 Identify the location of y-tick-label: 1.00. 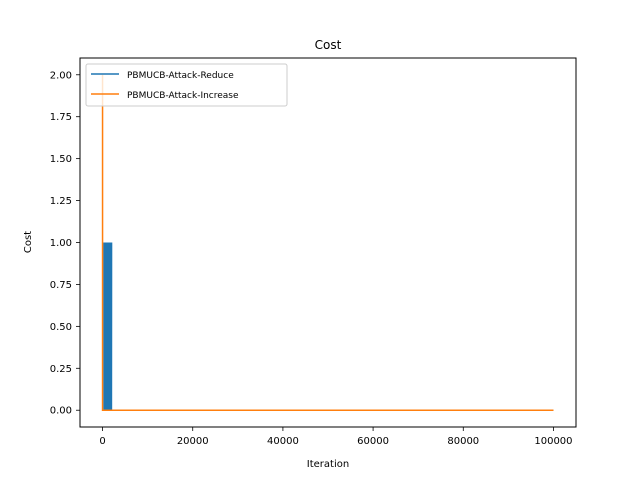
(61, 243).